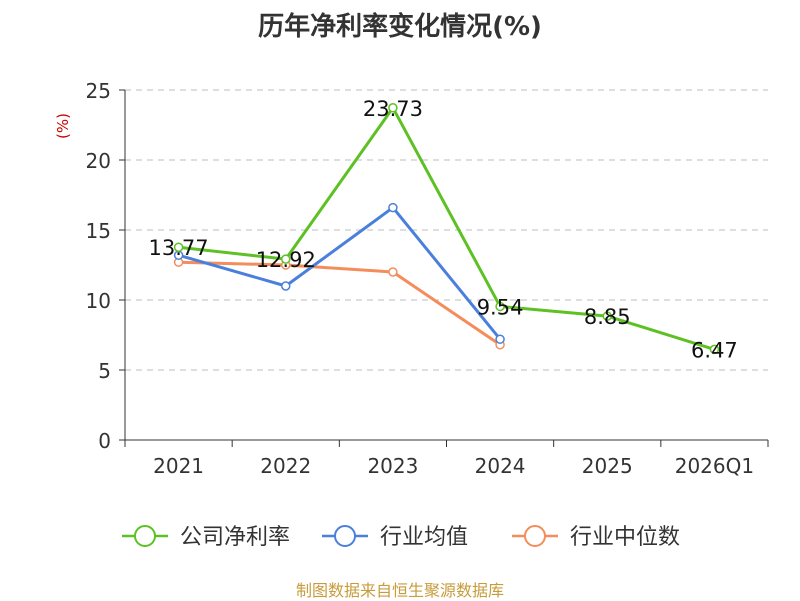 The width and height of the screenshot is (800, 601). I want to click on legend-label-1: 行业均值, so click(424, 537).